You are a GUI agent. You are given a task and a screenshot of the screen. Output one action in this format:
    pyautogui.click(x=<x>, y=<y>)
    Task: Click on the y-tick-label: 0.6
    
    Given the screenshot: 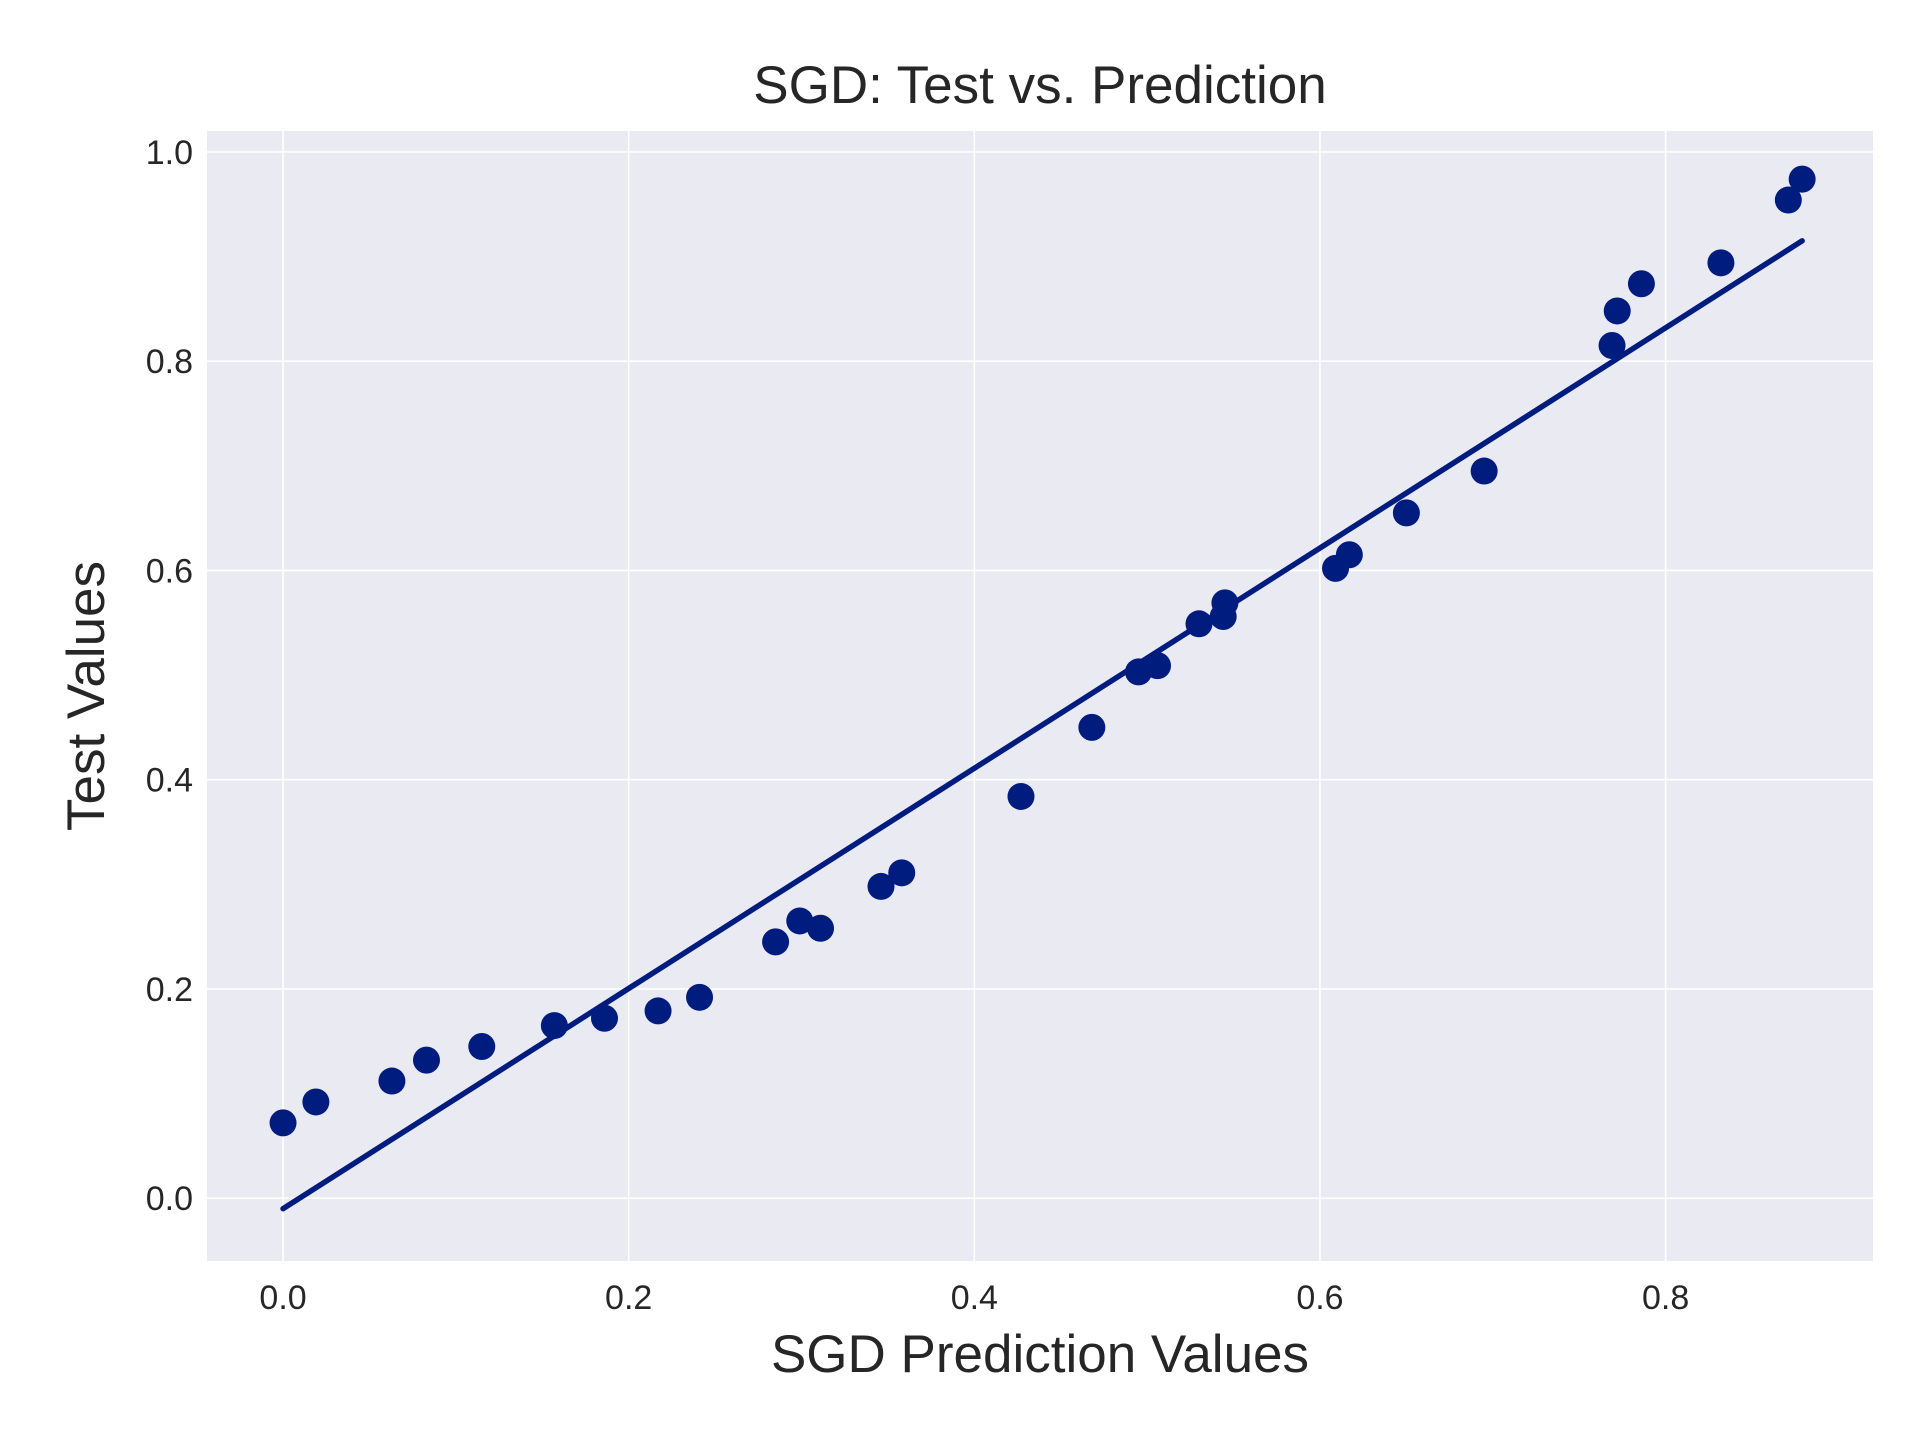 What is the action you would take?
    pyautogui.click(x=169, y=571)
    